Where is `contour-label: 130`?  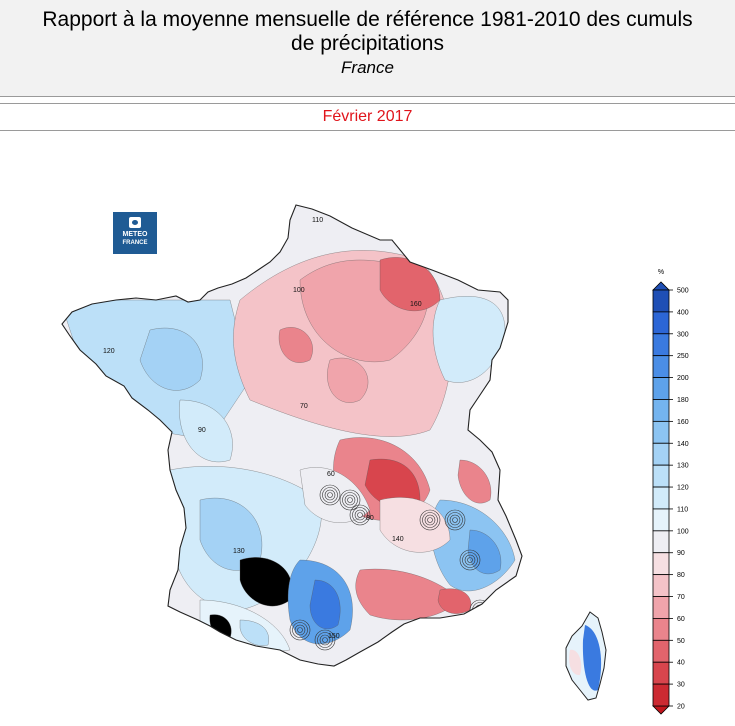 contour-label: 130 is located at coordinates (239, 551).